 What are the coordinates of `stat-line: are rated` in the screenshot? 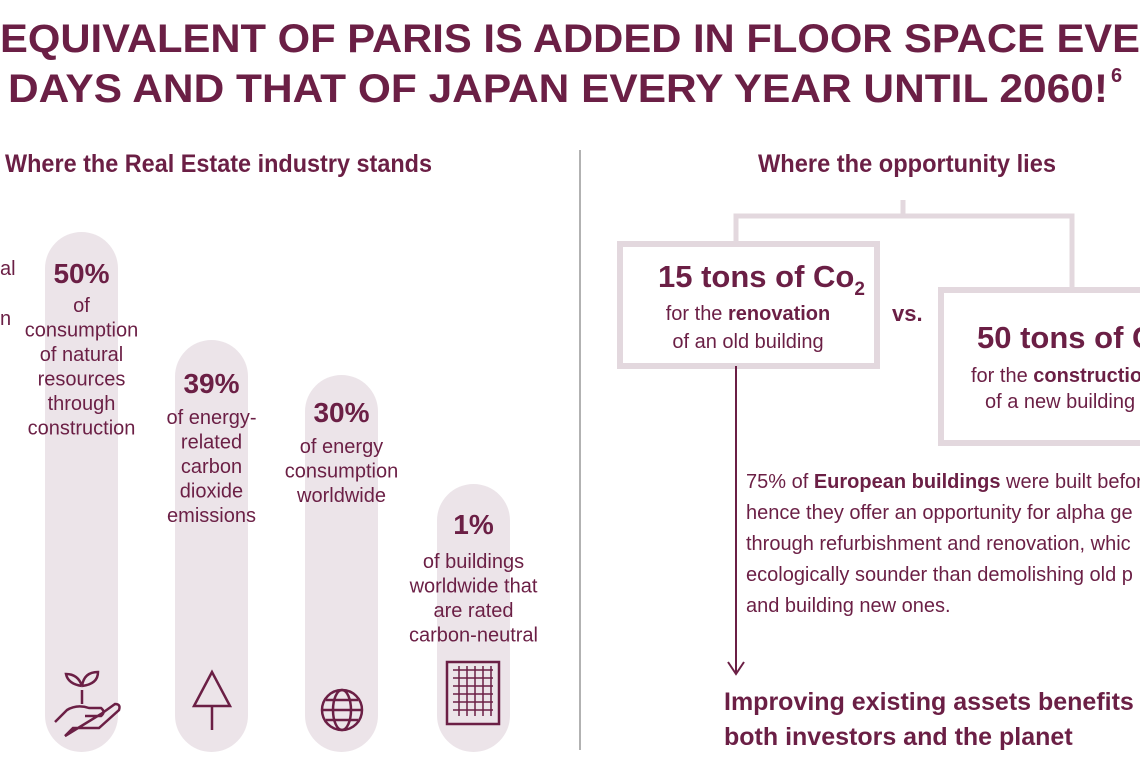 It's located at (473, 611).